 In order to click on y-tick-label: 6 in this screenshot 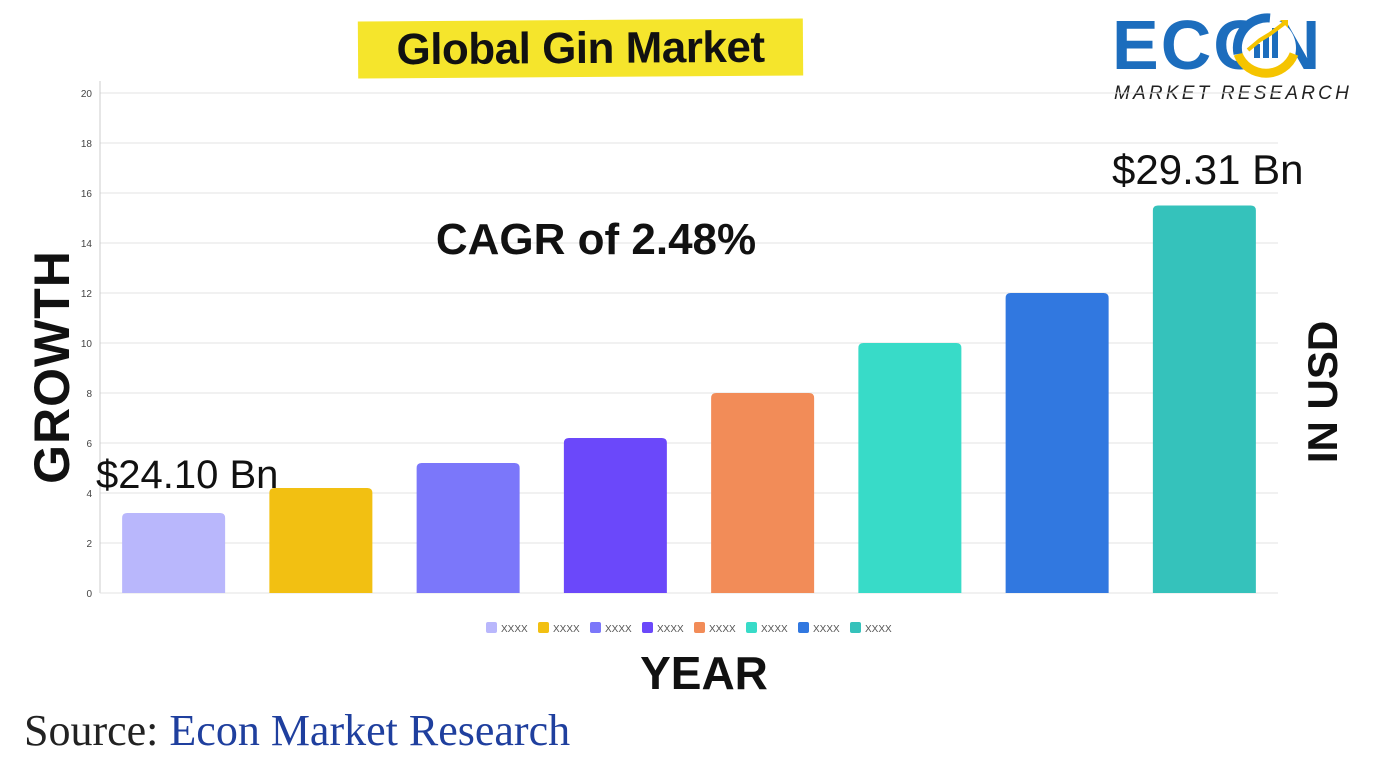, I will do `click(89, 444)`.